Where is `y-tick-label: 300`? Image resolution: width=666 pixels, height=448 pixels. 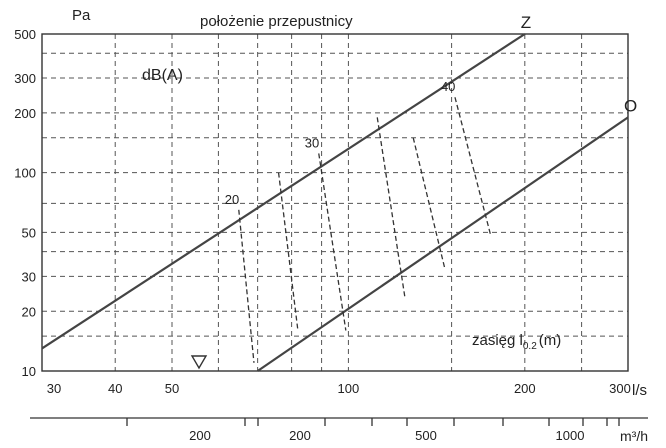 y-tick-label: 300 is located at coordinates (25, 78).